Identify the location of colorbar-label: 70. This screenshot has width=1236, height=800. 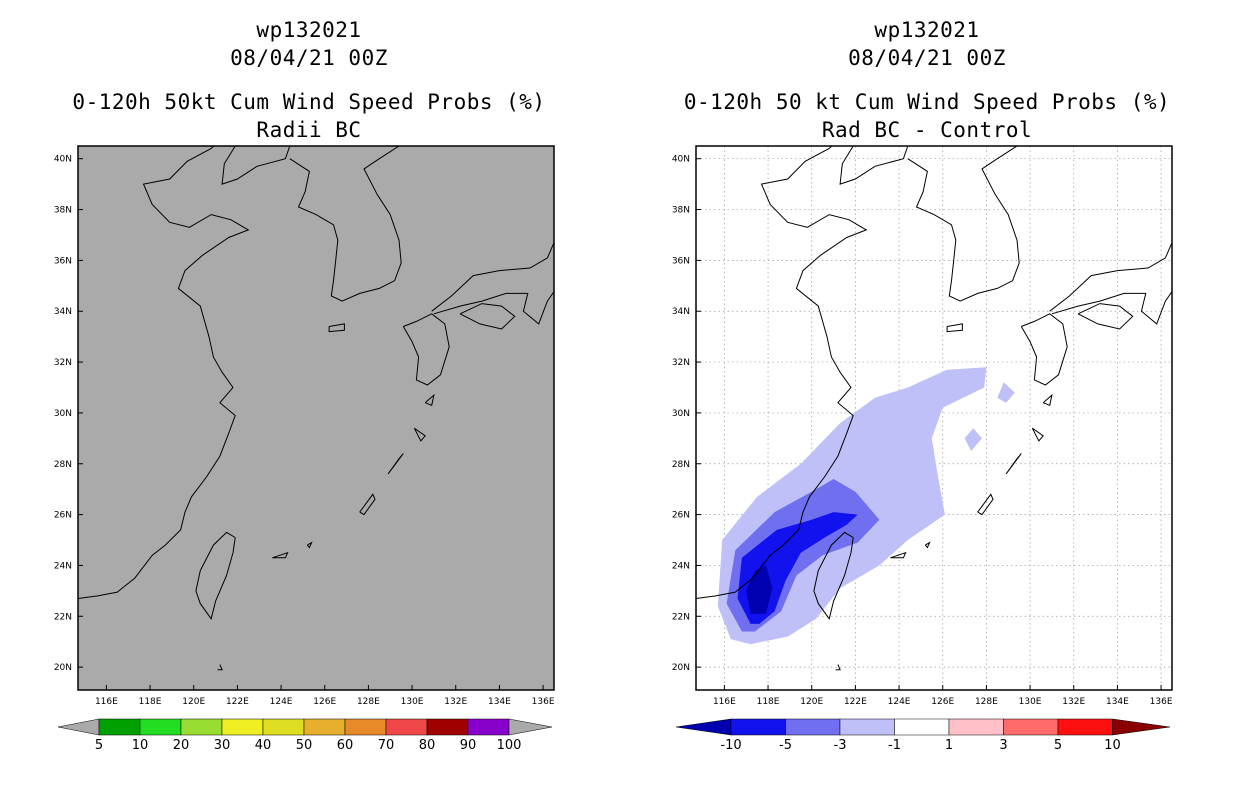
(386, 745).